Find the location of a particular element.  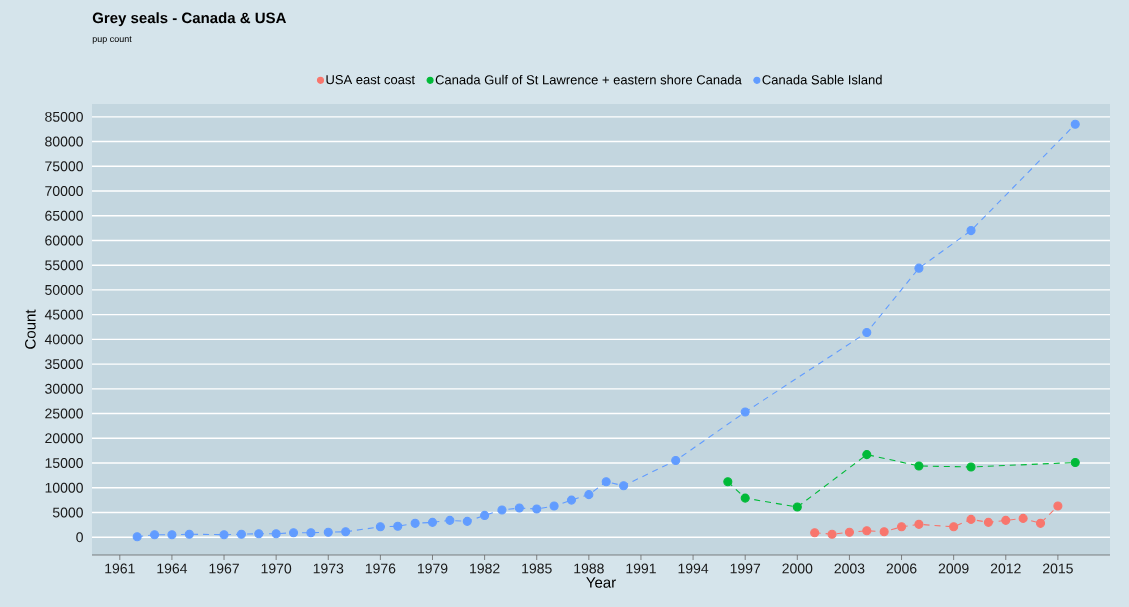

x-tick-label: 2000 is located at coordinates (797, 568).